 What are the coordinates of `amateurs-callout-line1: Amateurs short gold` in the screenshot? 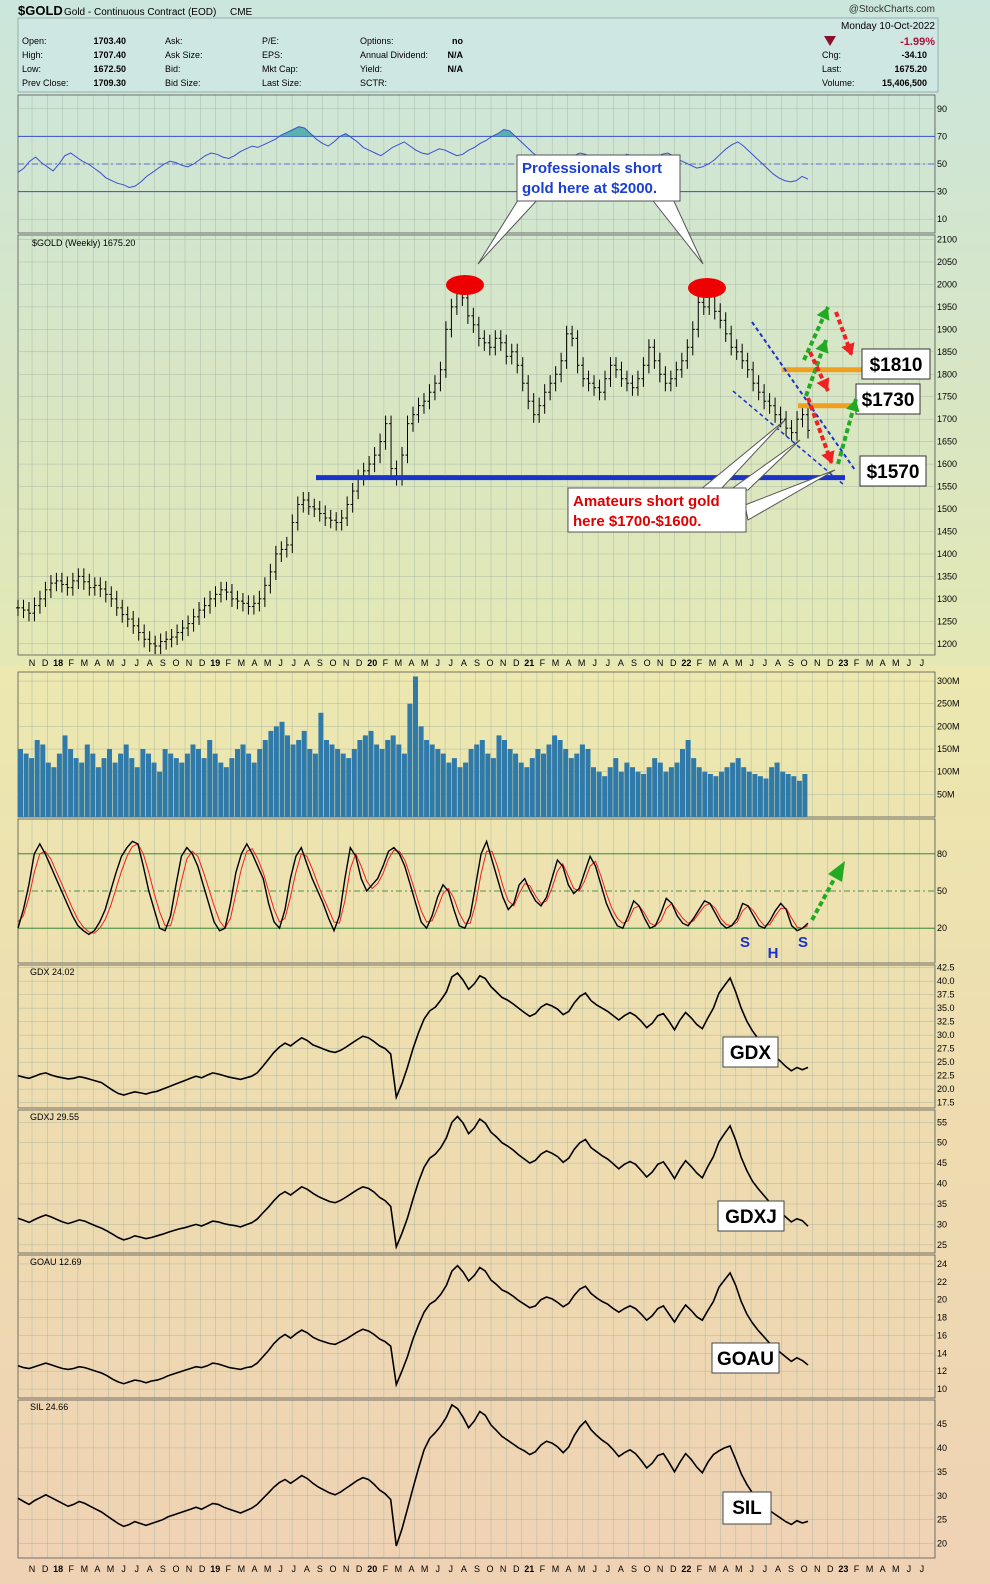 It's located at (646, 501).